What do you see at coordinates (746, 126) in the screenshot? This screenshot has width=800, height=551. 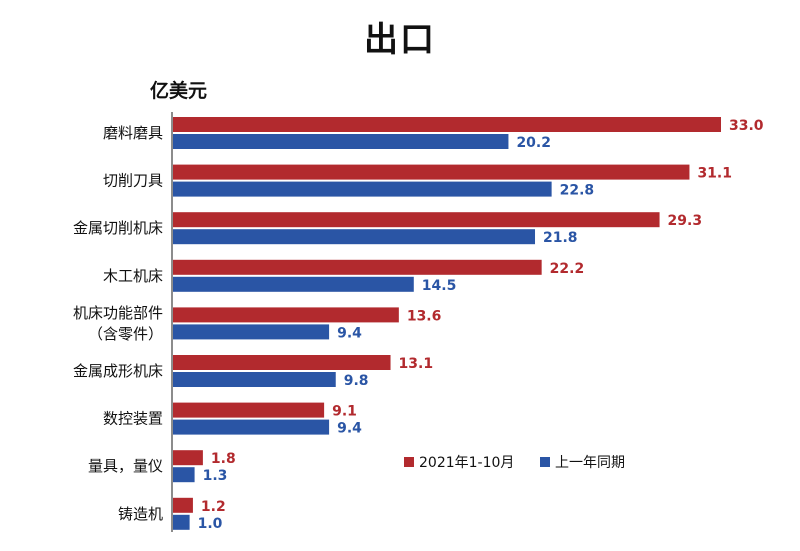 I see `value-label-current-0: 33.0` at bounding box center [746, 126].